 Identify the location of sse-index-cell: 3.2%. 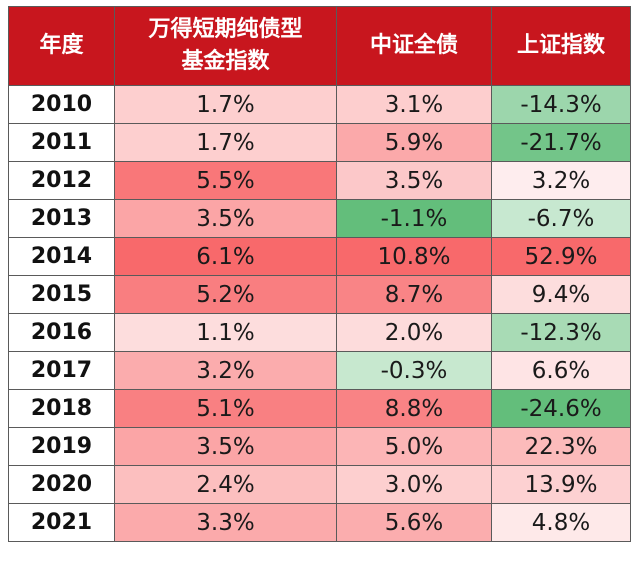
(561, 180).